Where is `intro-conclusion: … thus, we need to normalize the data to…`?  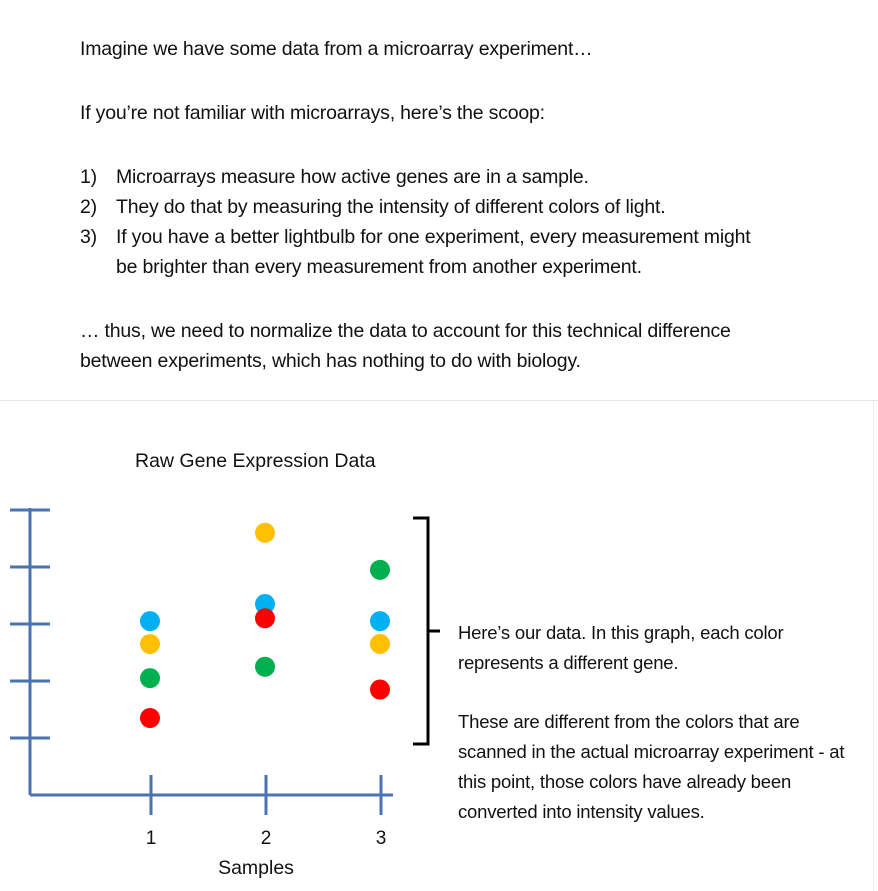 intro-conclusion: … thus, we need to normalize the data to… is located at coordinates (405, 346).